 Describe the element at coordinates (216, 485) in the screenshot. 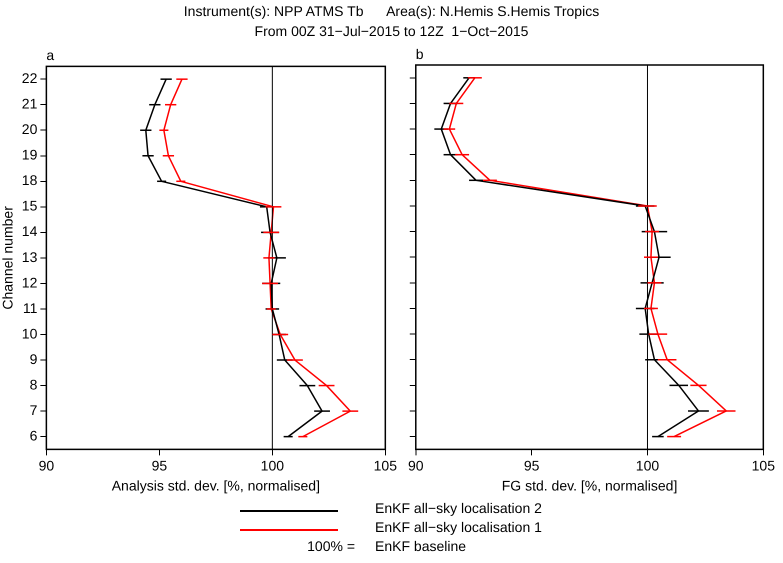

I see `x-axis-title: Analysis std. dev. [%, normalised]` at that location.